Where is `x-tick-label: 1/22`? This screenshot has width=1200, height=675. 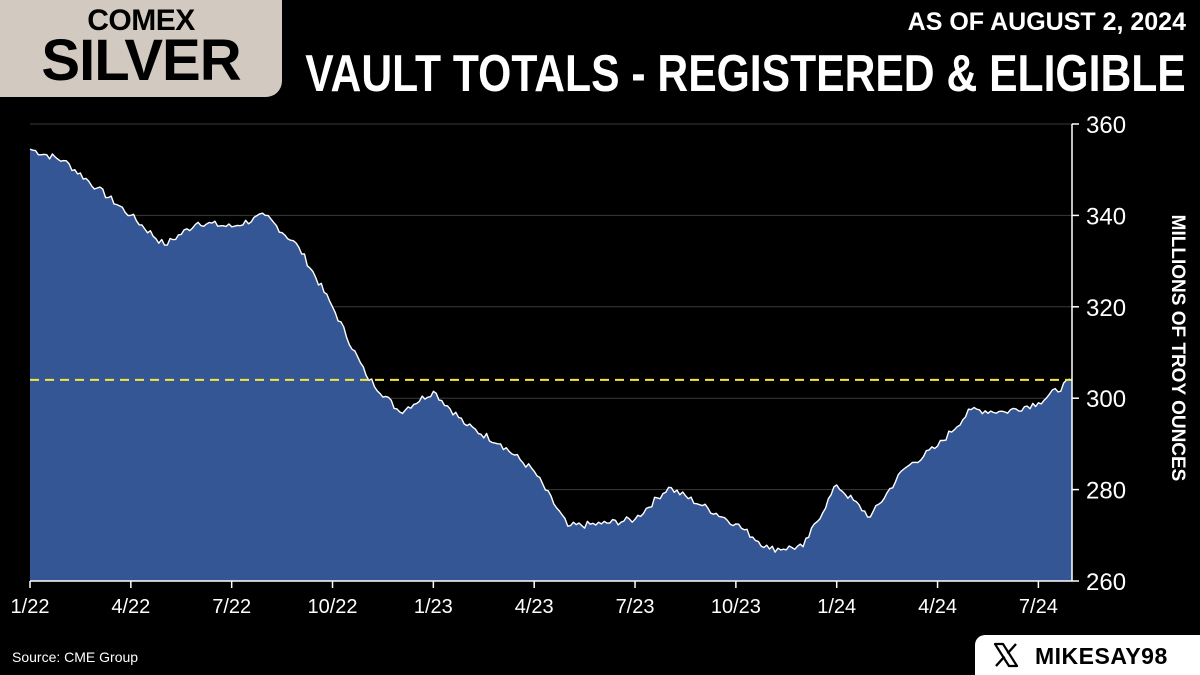 x-tick-label: 1/22 is located at coordinates (30, 607).